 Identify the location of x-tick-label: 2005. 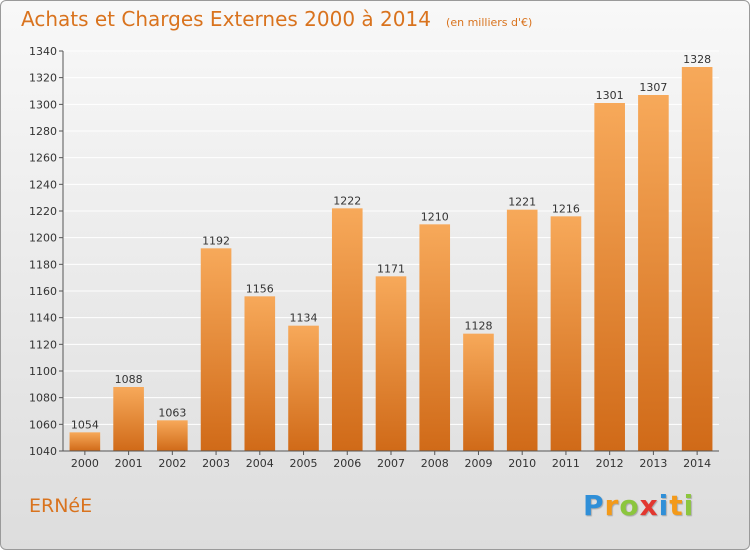
(304, 463).